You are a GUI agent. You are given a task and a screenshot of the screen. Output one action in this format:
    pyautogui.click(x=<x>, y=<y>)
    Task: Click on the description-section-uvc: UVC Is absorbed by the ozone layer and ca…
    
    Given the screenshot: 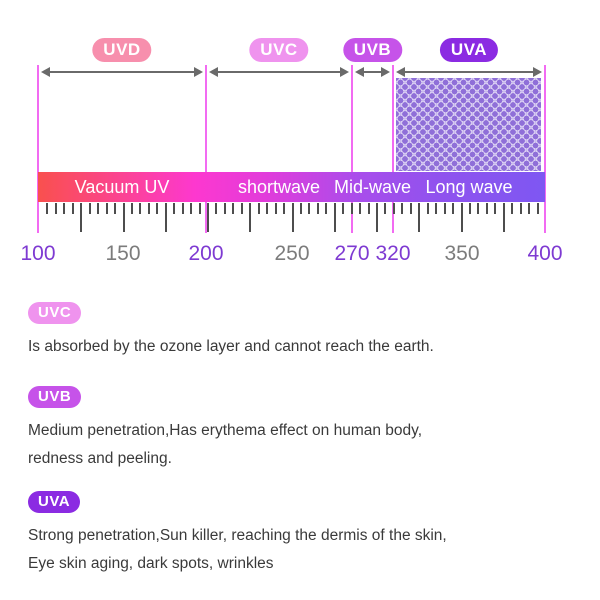 What is the action you would take?
    pyautogui.click(x=231, y=331)
    